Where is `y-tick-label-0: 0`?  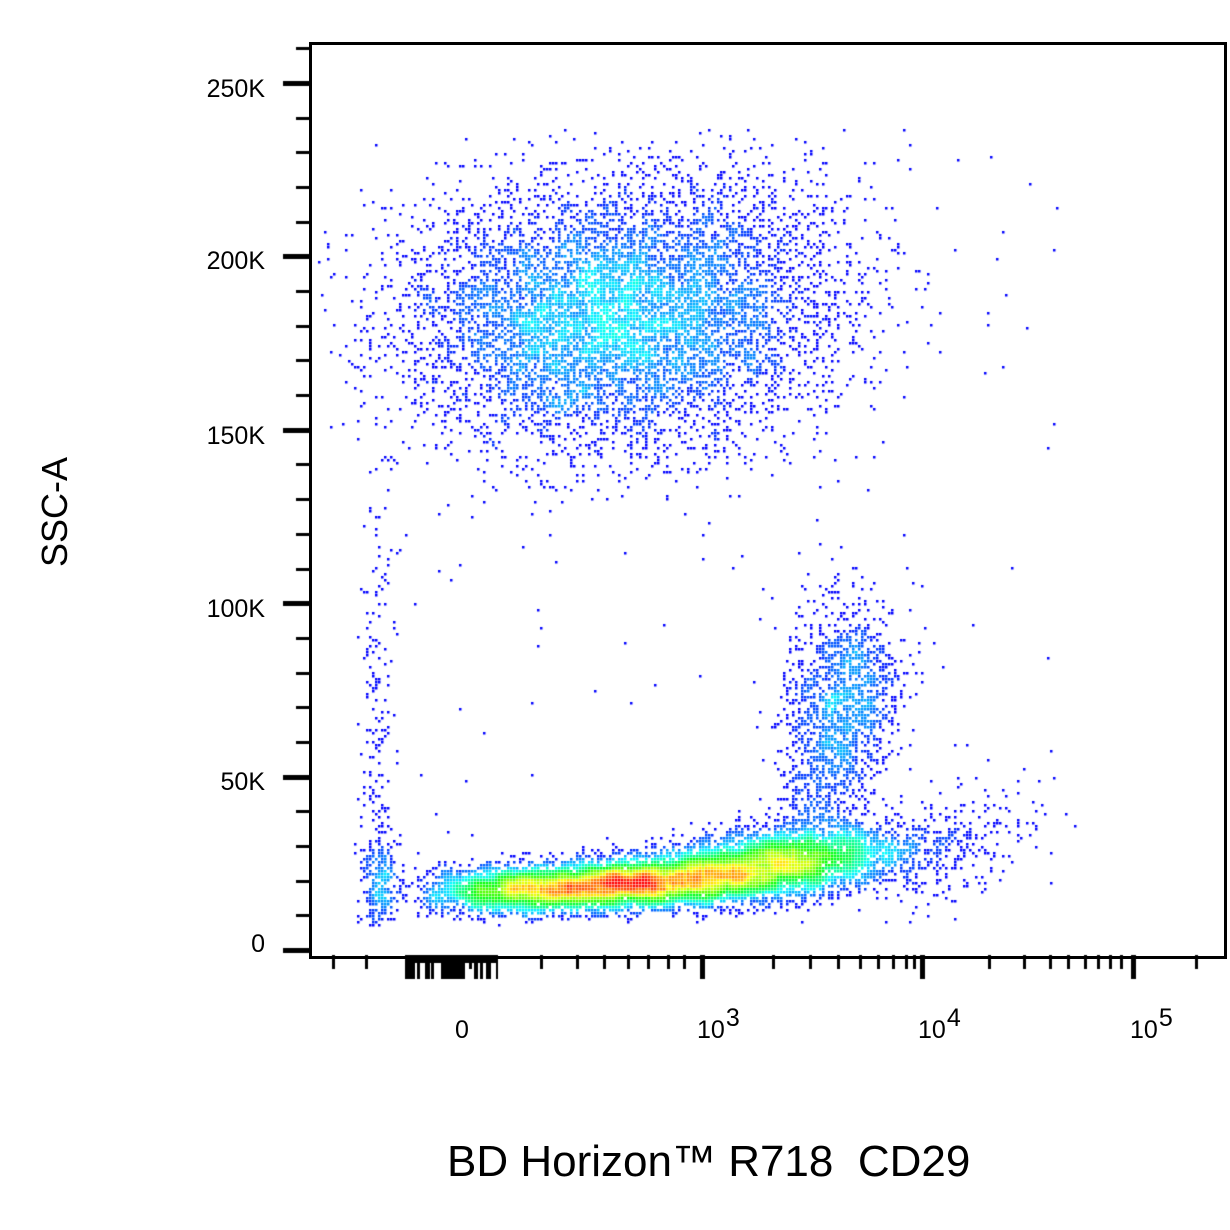 y-tick-label-0: 0 is located at coordinates (258, 944).